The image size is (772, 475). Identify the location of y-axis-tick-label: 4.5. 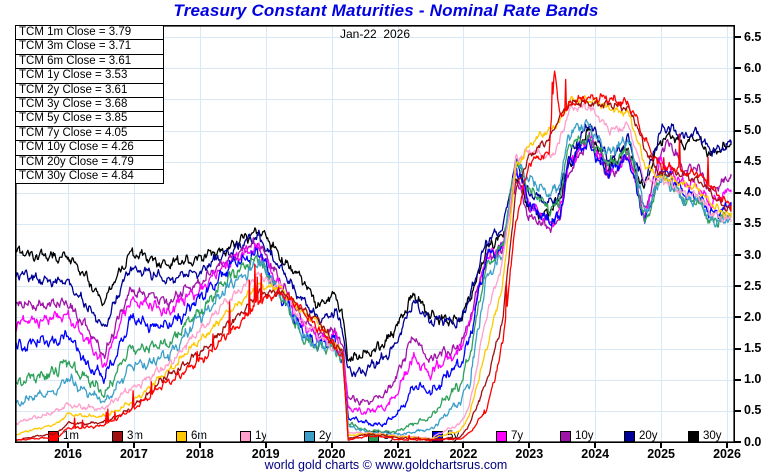
(753, 161).